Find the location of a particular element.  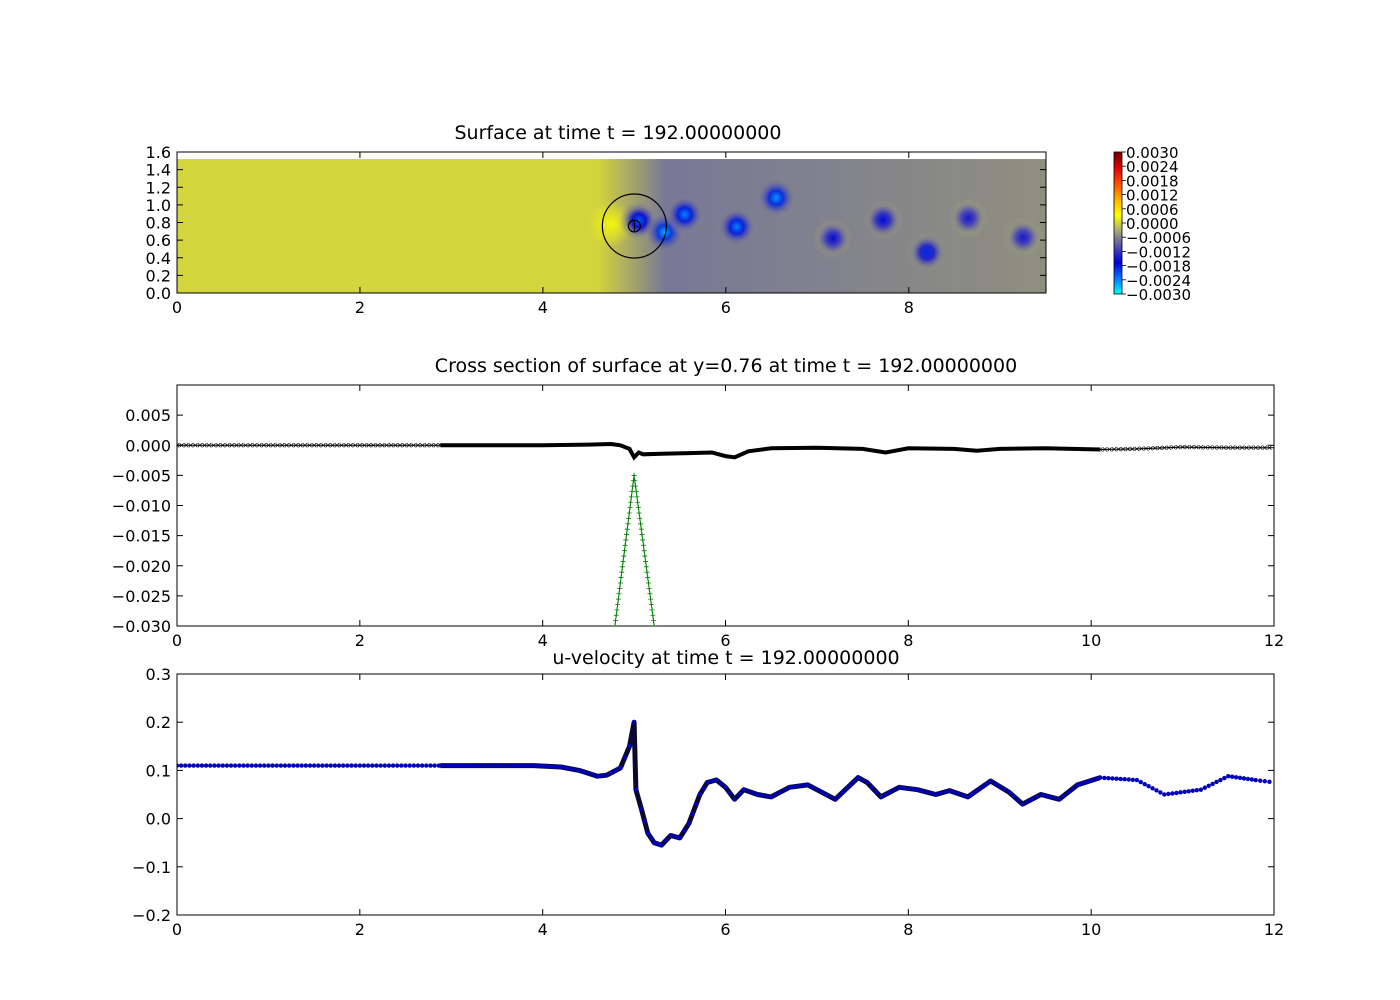

y-tick-label: −0.2 is located at coordinates (151, 915).